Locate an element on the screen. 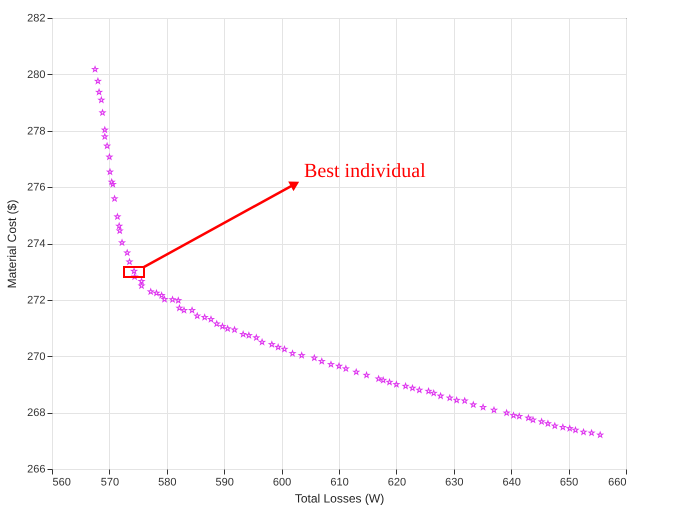 This screenshot has width=675, height=508. y-tick-label: 276 is located at coordinates (36, 188).